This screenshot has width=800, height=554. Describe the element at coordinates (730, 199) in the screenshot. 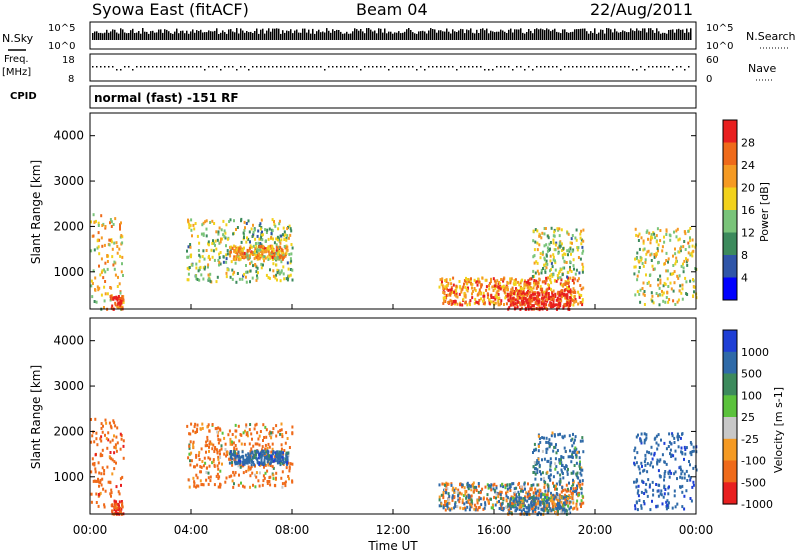

I see `colorbar-swatch` at that location.